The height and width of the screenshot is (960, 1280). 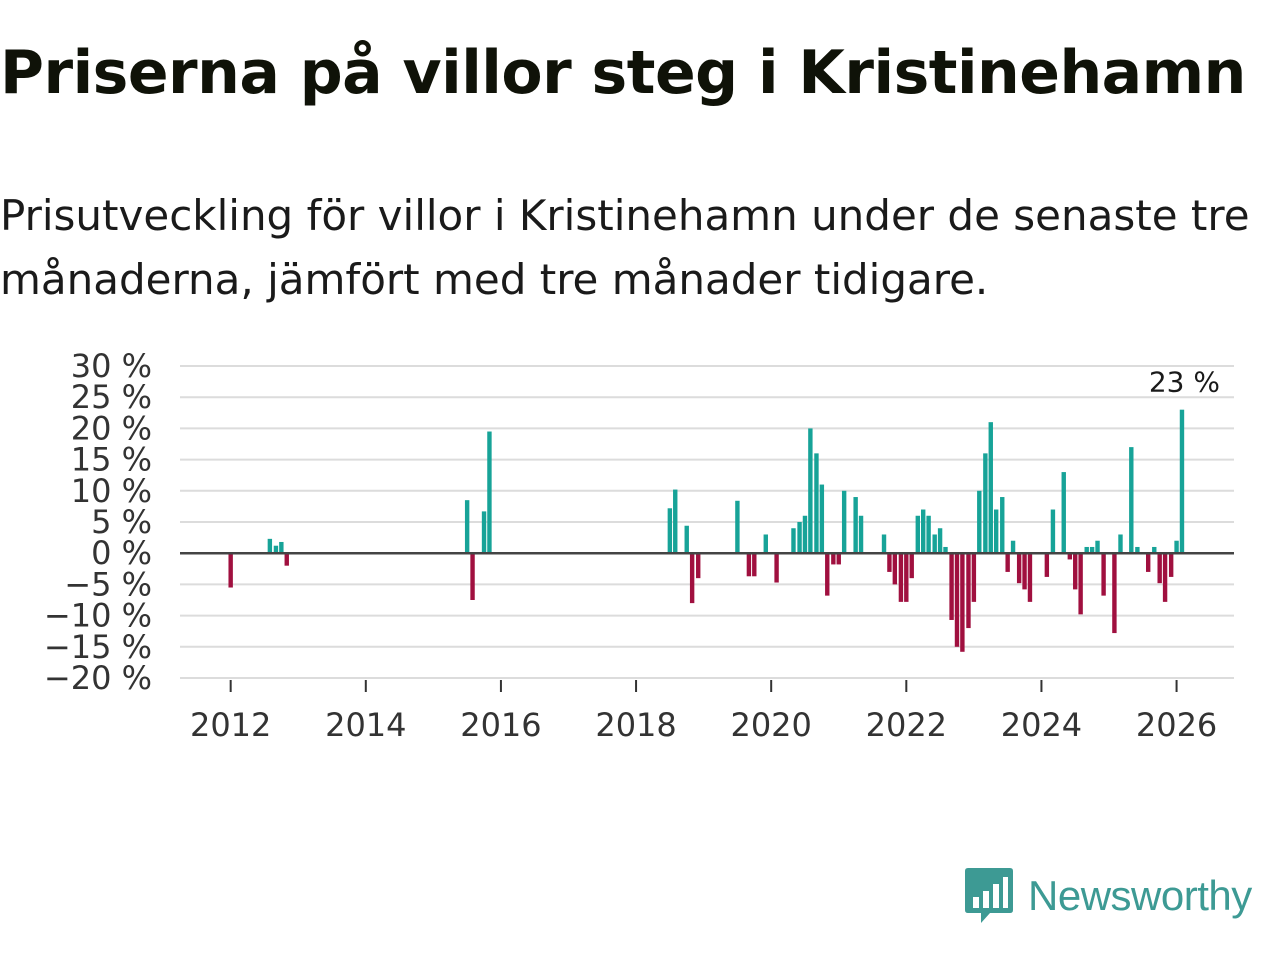 I want to click on y-tick-label: −20 %, so click(x=98, y=678).